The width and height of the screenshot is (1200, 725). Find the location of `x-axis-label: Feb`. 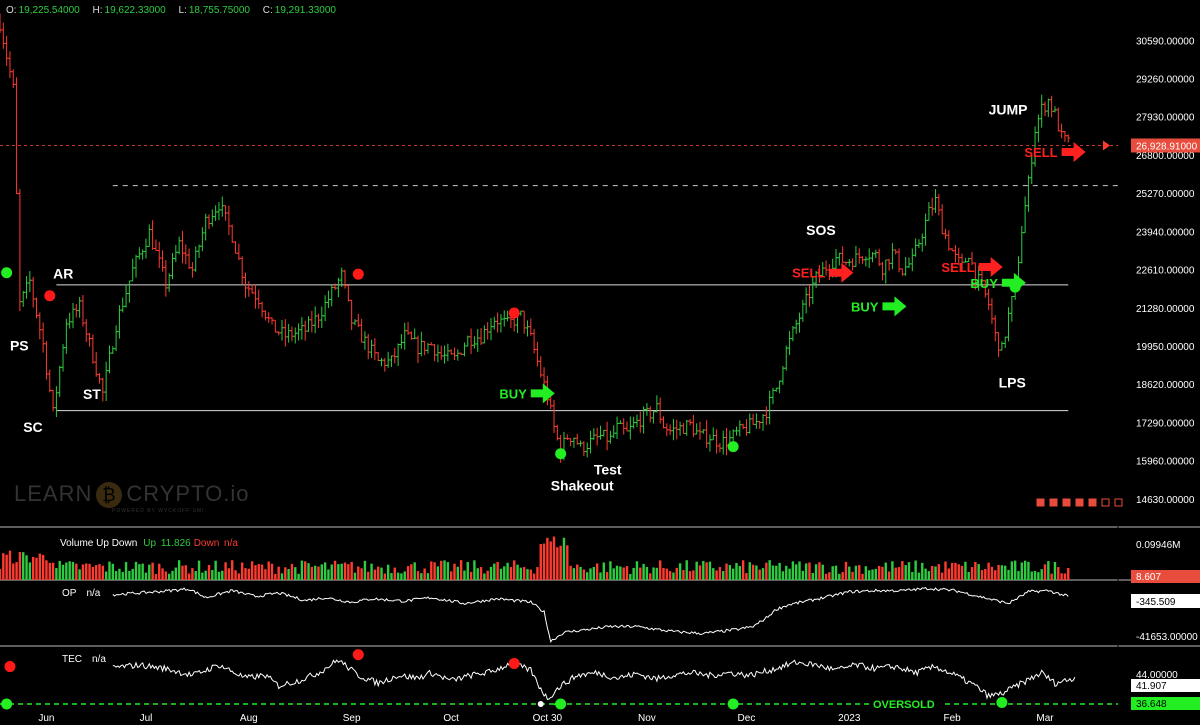

x-axis-label: Feb is located at coordinates (953, 718).